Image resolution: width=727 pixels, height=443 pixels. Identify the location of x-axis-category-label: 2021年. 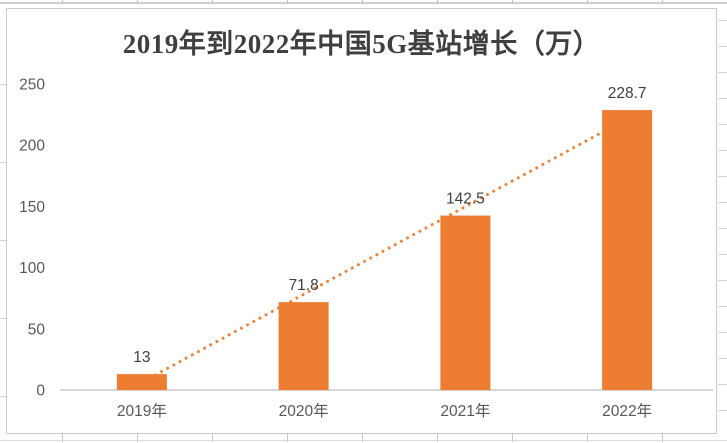
(465, 411).